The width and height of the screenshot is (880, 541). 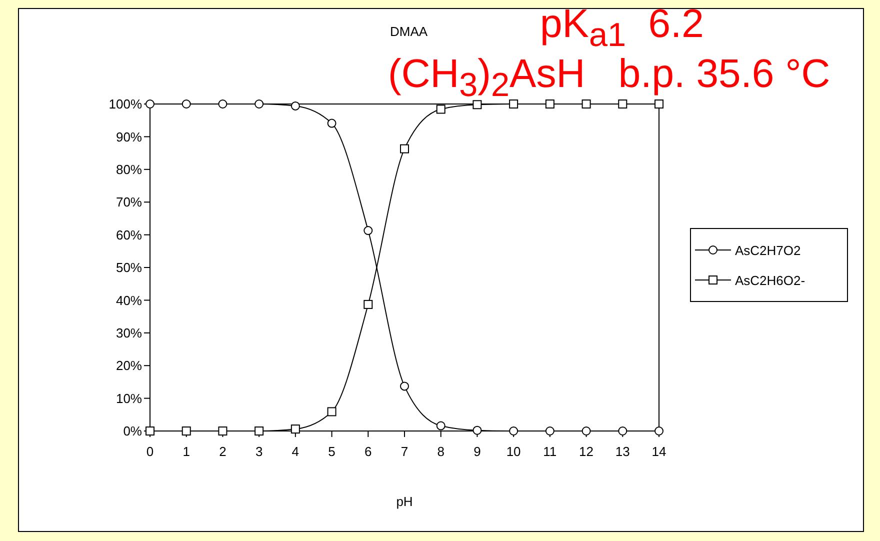 I want to click on legend-label: AsC2H6O2-, so click(x=770, y=280).